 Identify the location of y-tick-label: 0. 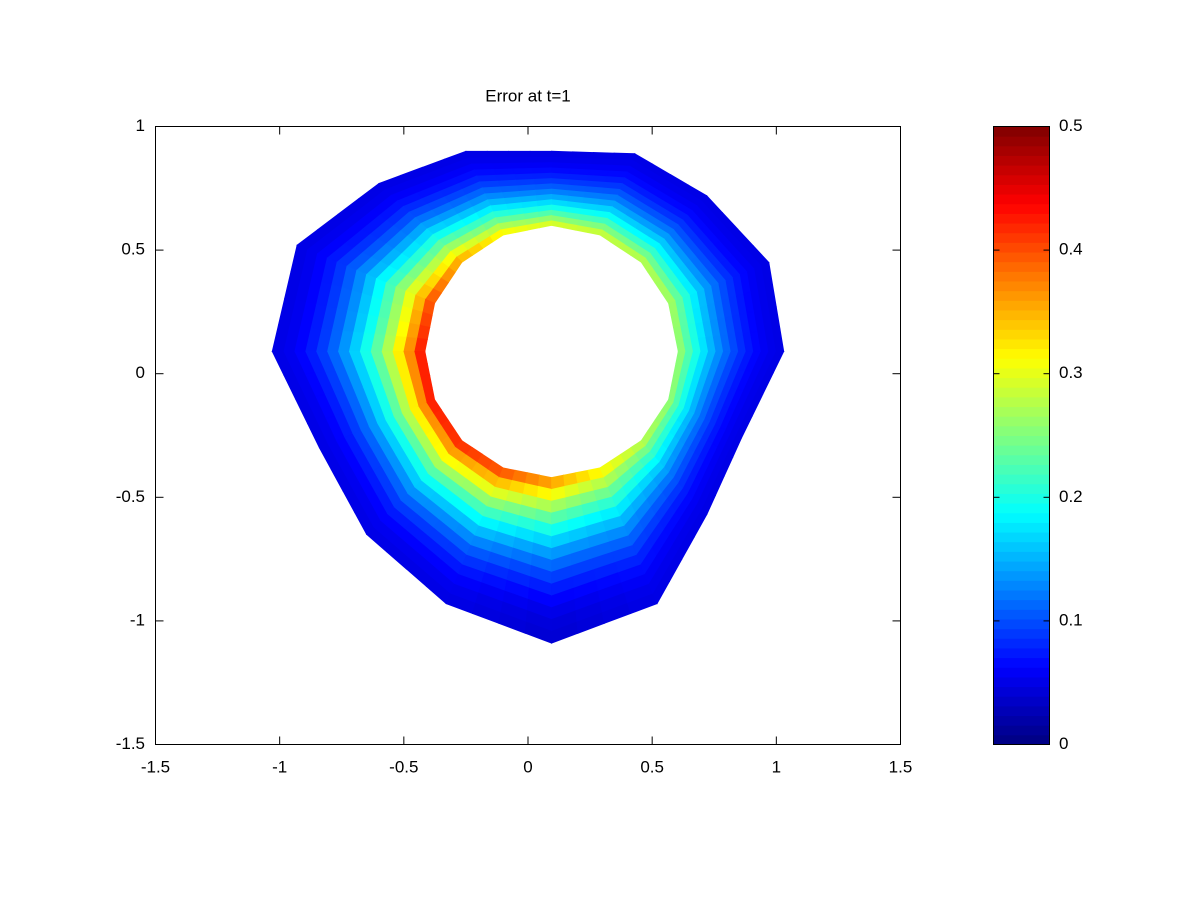
(140, 372).